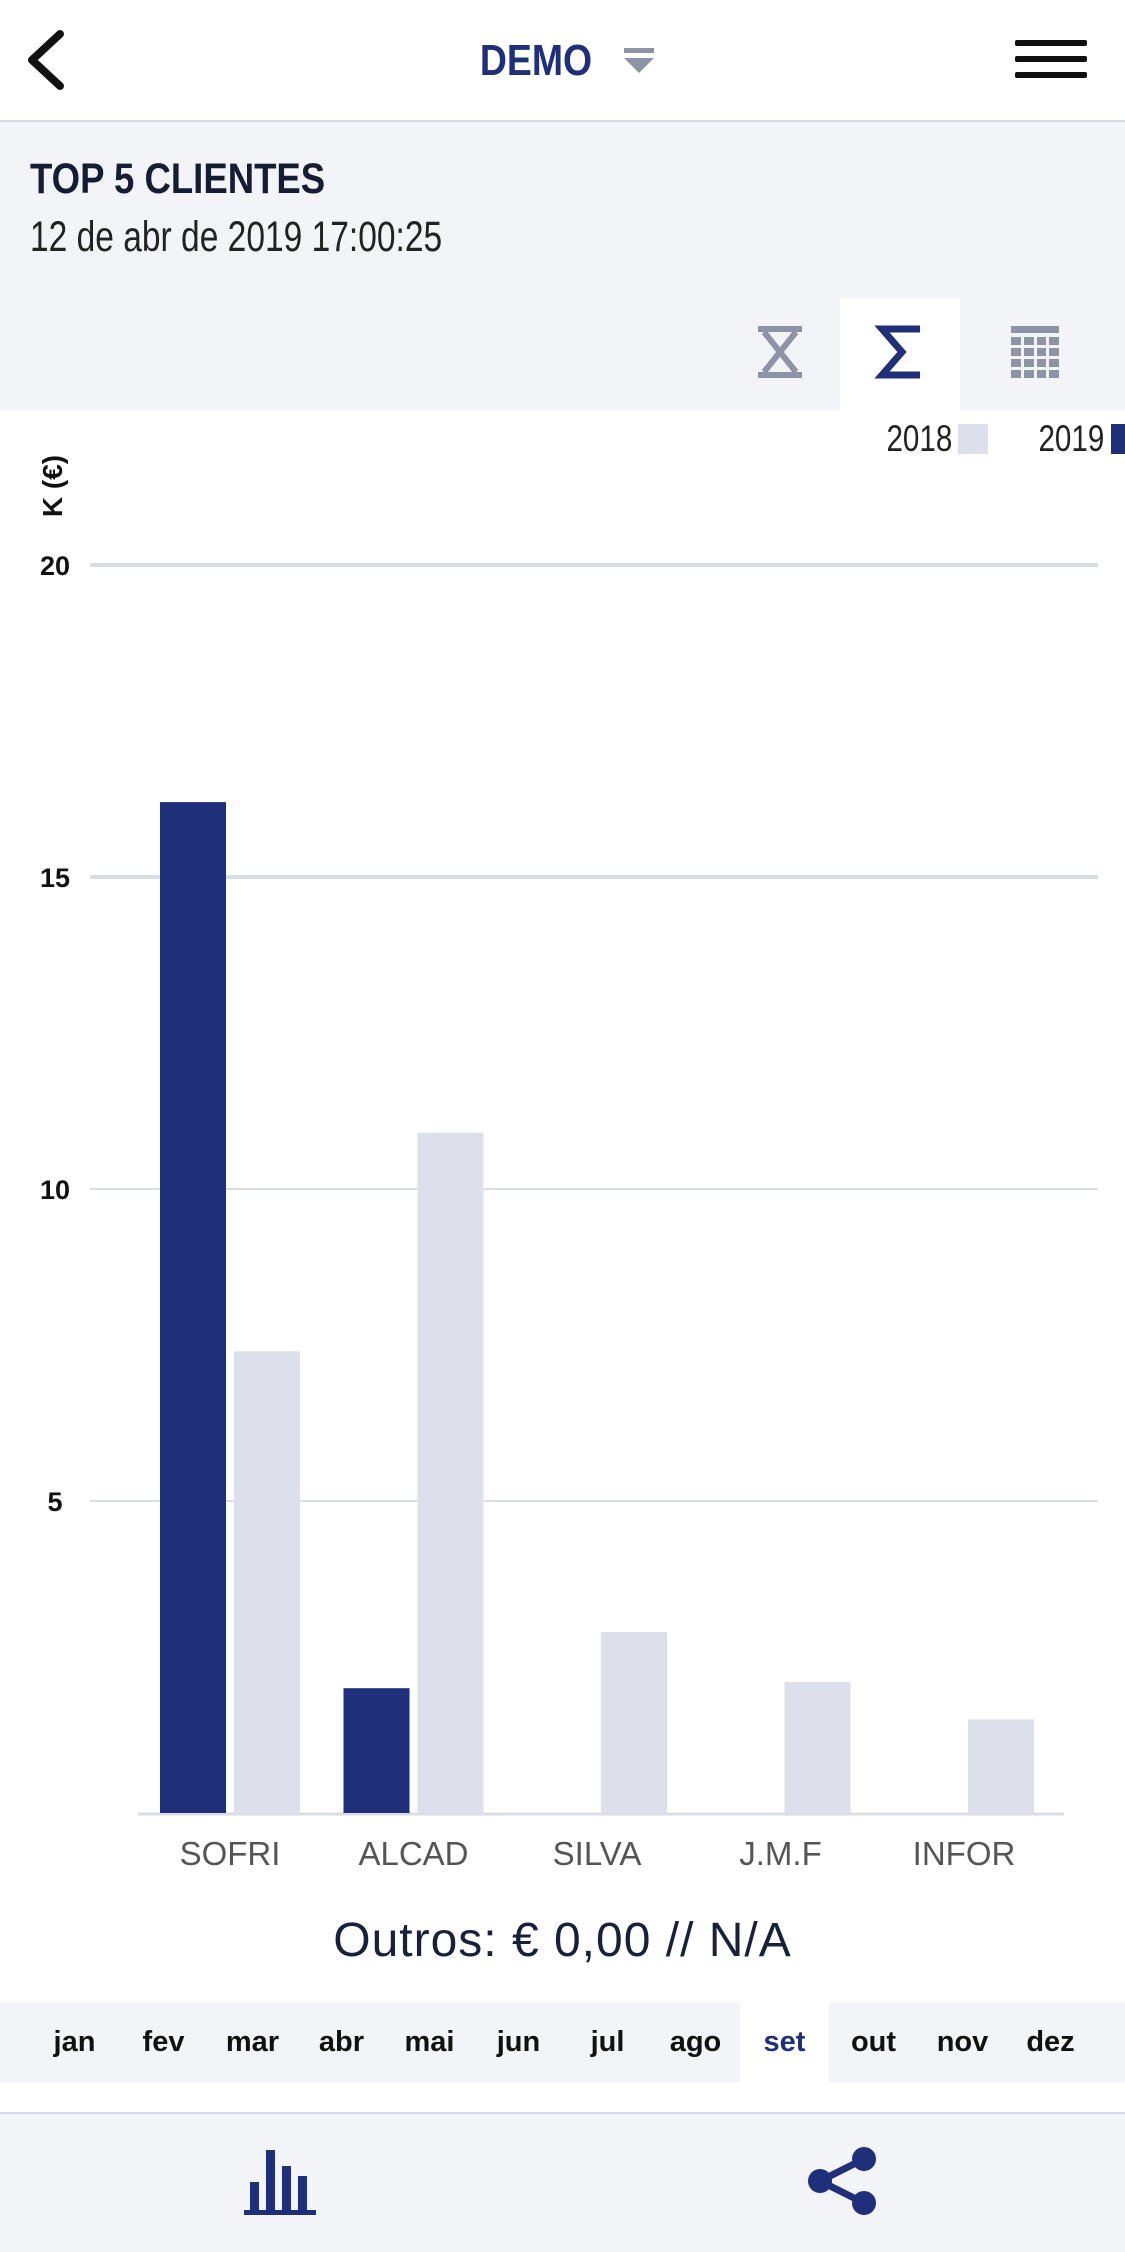 This screenshot has height=2252, width=1125. I want to click on bar-2018-J.M.F, so click(817, 1747).